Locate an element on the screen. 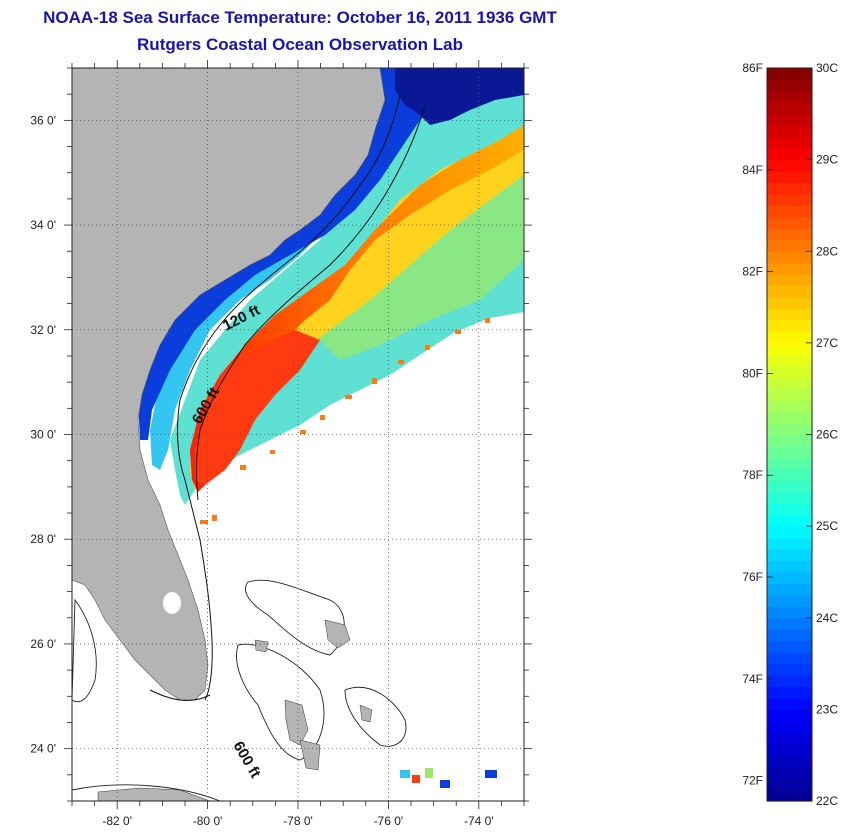 The width and height of the screenshot is (849, 832). sst-coastal-cyan is located at coordinates (275, 269).